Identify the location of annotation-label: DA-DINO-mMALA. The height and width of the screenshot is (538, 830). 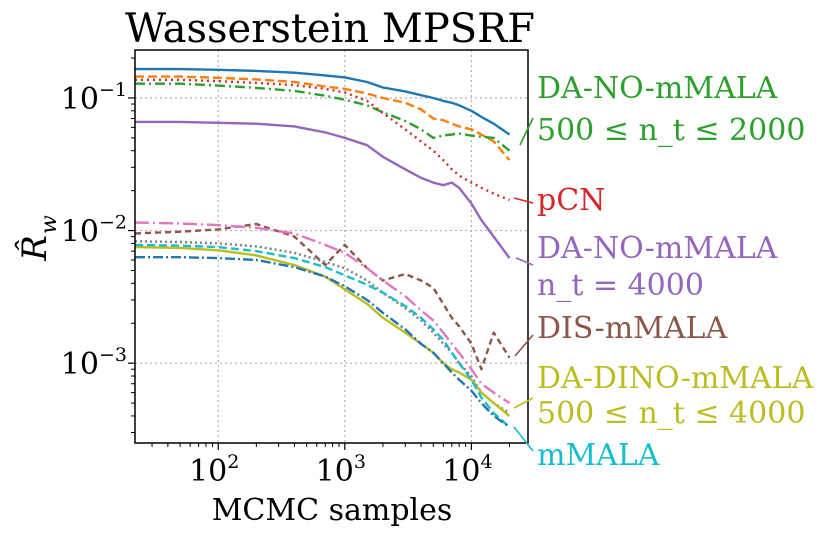
(675, 378).